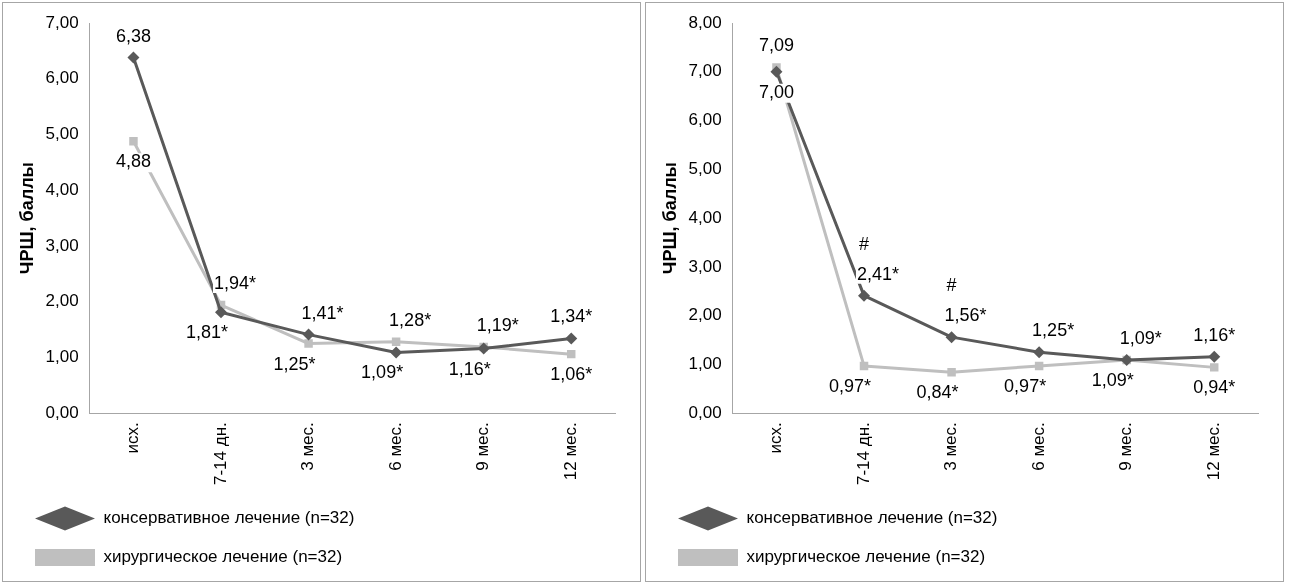 The height and width of the screenshot is (585, 1295). Describe the element at coordinates (497, 324) in the screenshot. I see `data-label: 1,19*` at that location.